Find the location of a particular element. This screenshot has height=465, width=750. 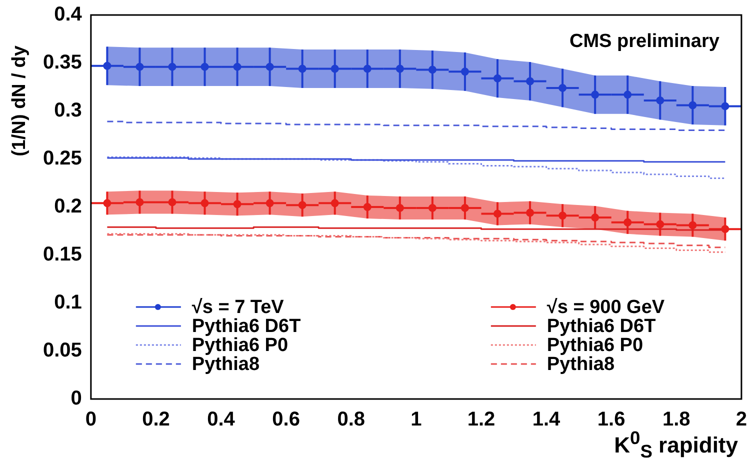

x-tick-label: 1.4 is located at coordinates (547, 419).